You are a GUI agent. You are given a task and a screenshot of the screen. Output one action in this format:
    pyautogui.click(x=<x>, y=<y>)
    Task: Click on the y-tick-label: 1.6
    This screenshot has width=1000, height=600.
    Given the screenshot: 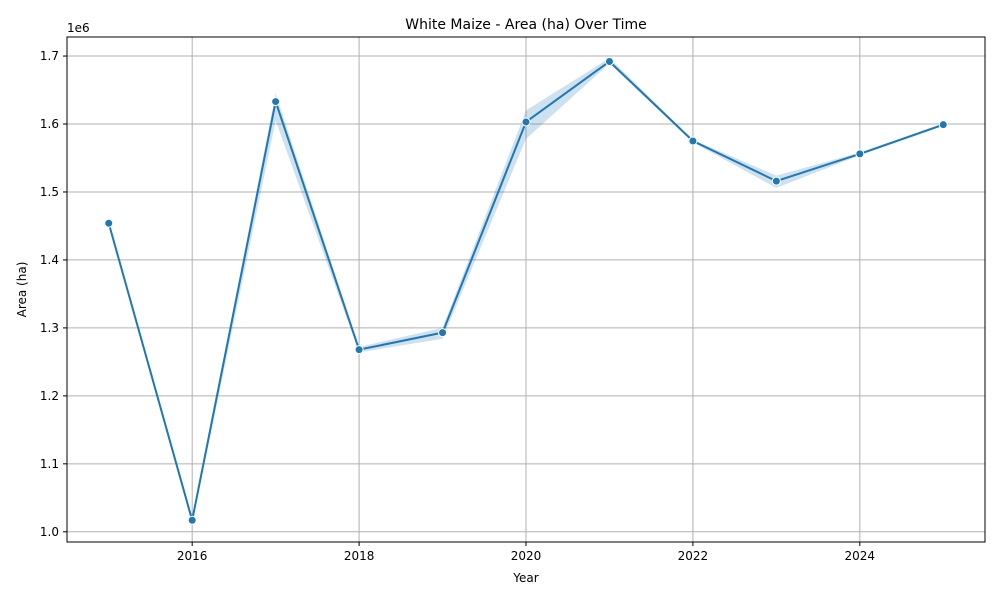 What is the action you would take?
    pyautogui.click(x=49, y=124)
    